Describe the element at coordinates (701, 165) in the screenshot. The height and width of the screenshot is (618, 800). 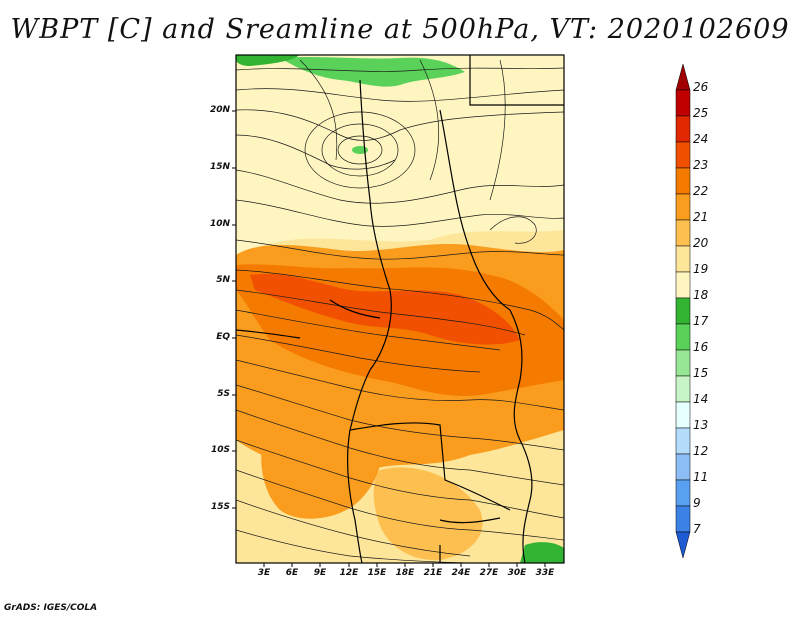
I see `colorbar-label-23: 23` at that location.